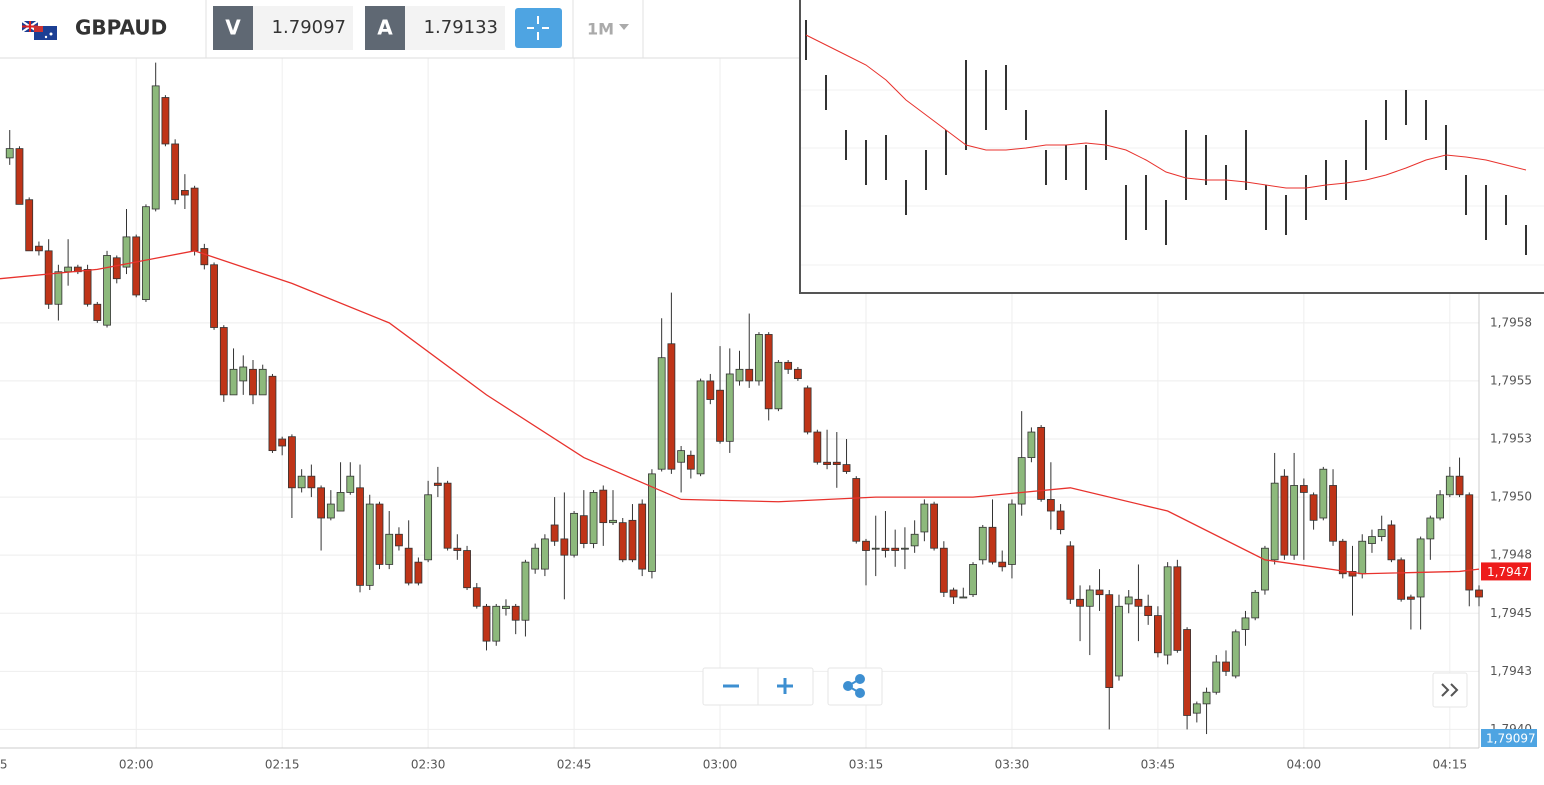  I want to click on y-tick-label: 1,7958, so click(1511, 322).